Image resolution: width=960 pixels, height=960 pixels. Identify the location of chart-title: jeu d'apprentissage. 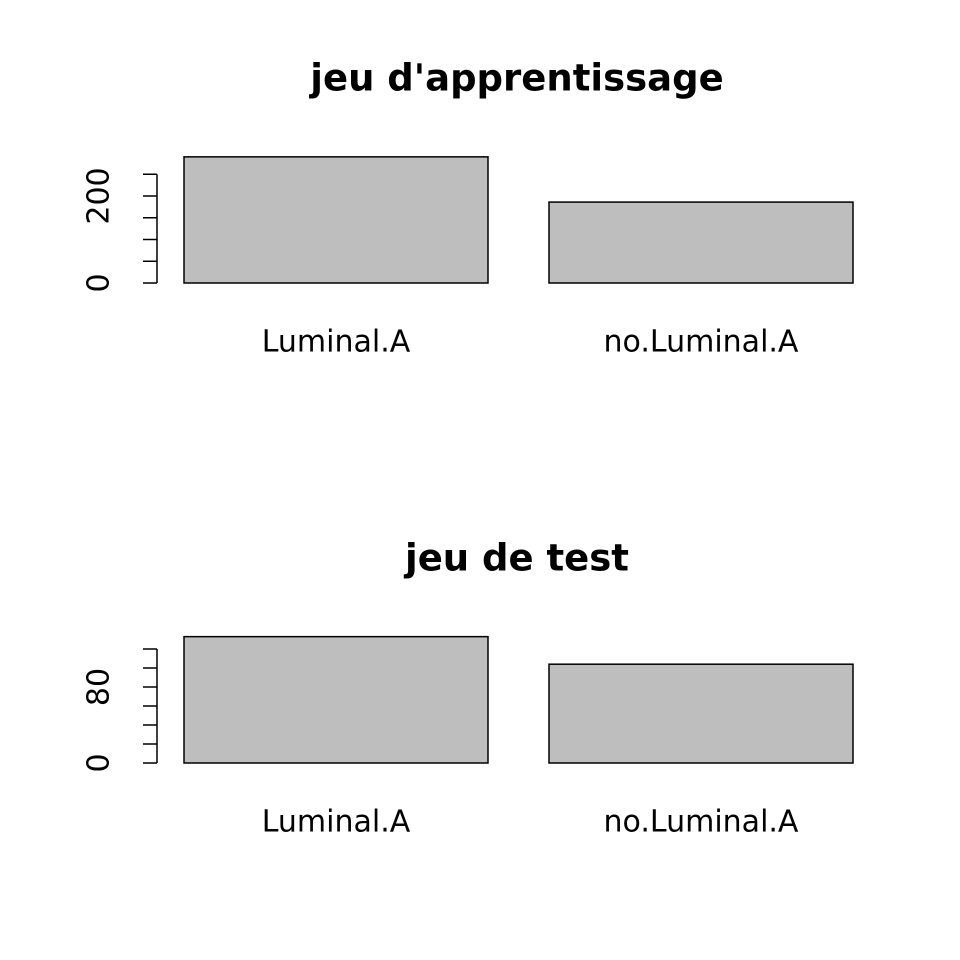
(515, 78).